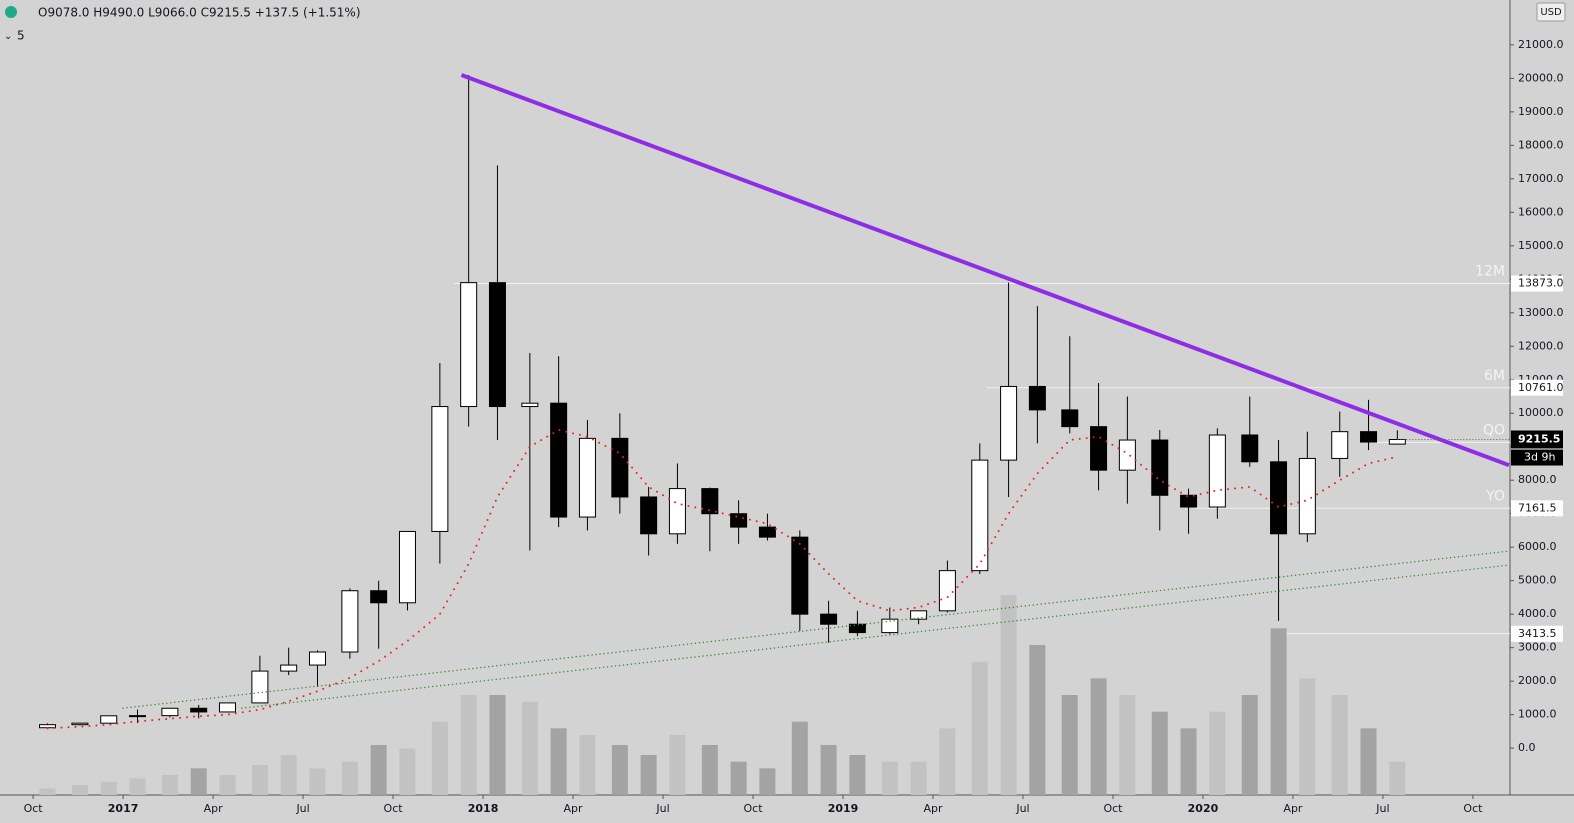  Describe the element at coordinates (1541, 345) in the screenshot. I see `y-tick-label: 12000.0` at that location.